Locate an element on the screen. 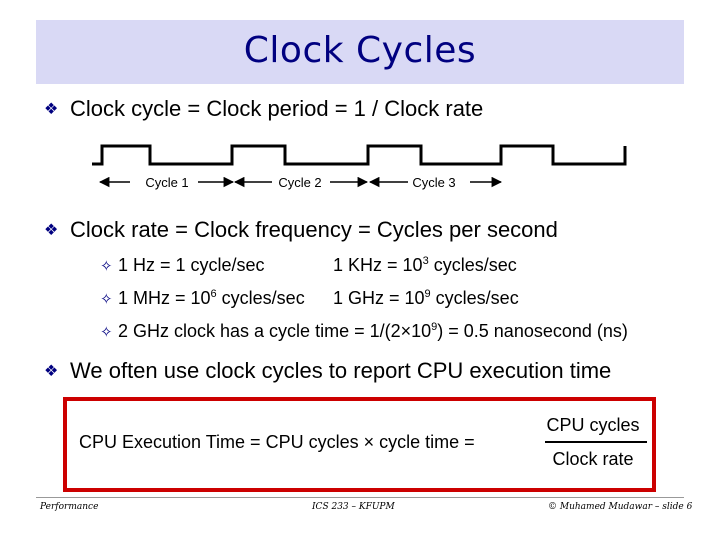  footer-right: © Muhamed Mudawar – slide 6 is located at coordinates (620, 507).